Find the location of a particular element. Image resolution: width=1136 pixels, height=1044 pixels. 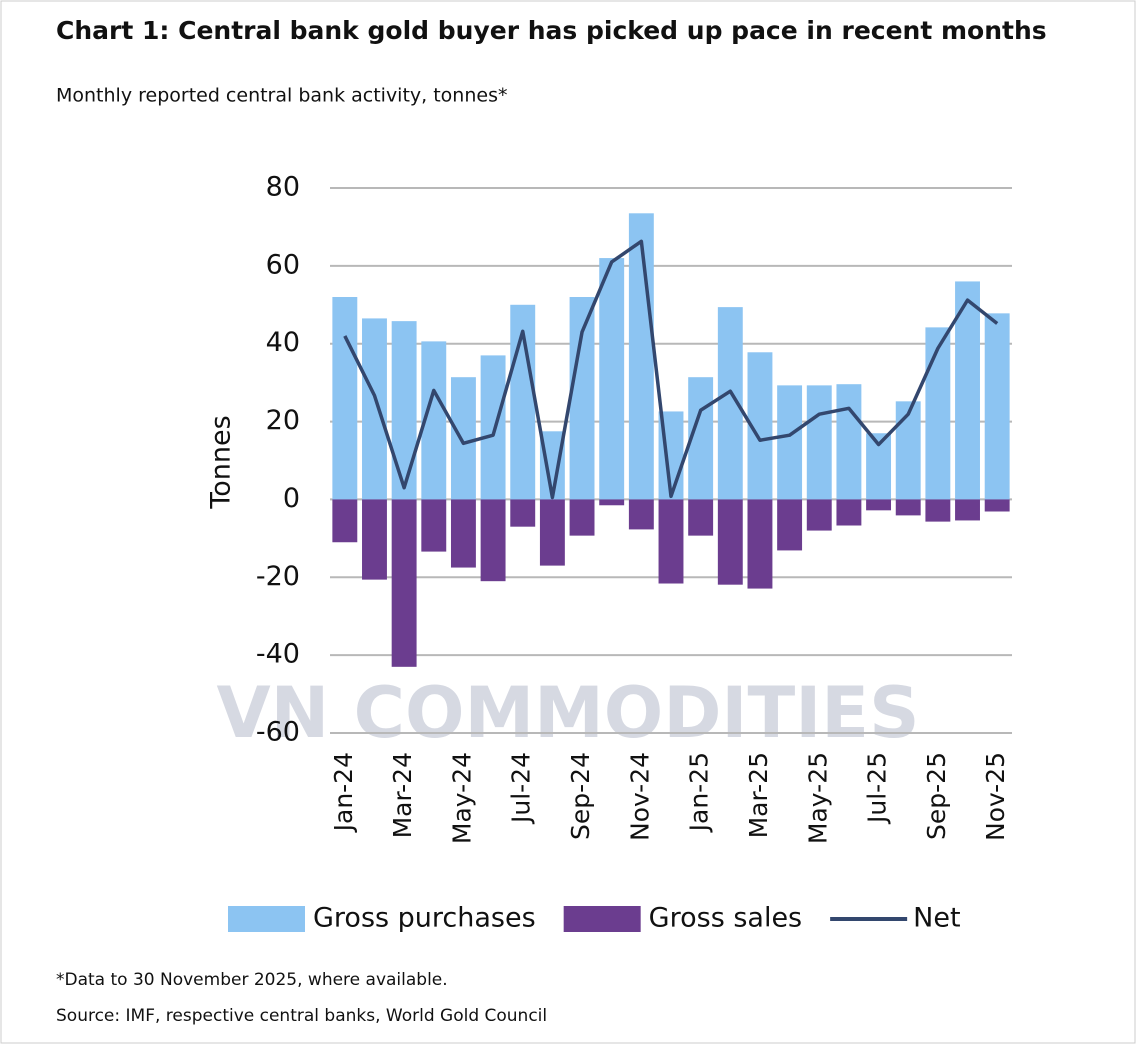

x-tick-label: Nov-24 is located at coordinates (639, 796).